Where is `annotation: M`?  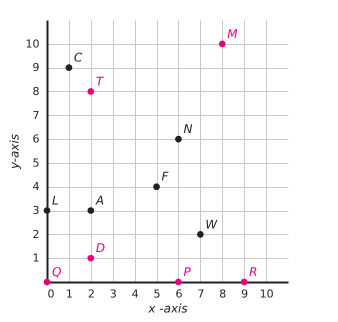 annotation: M is located at coordinates (232, 33).